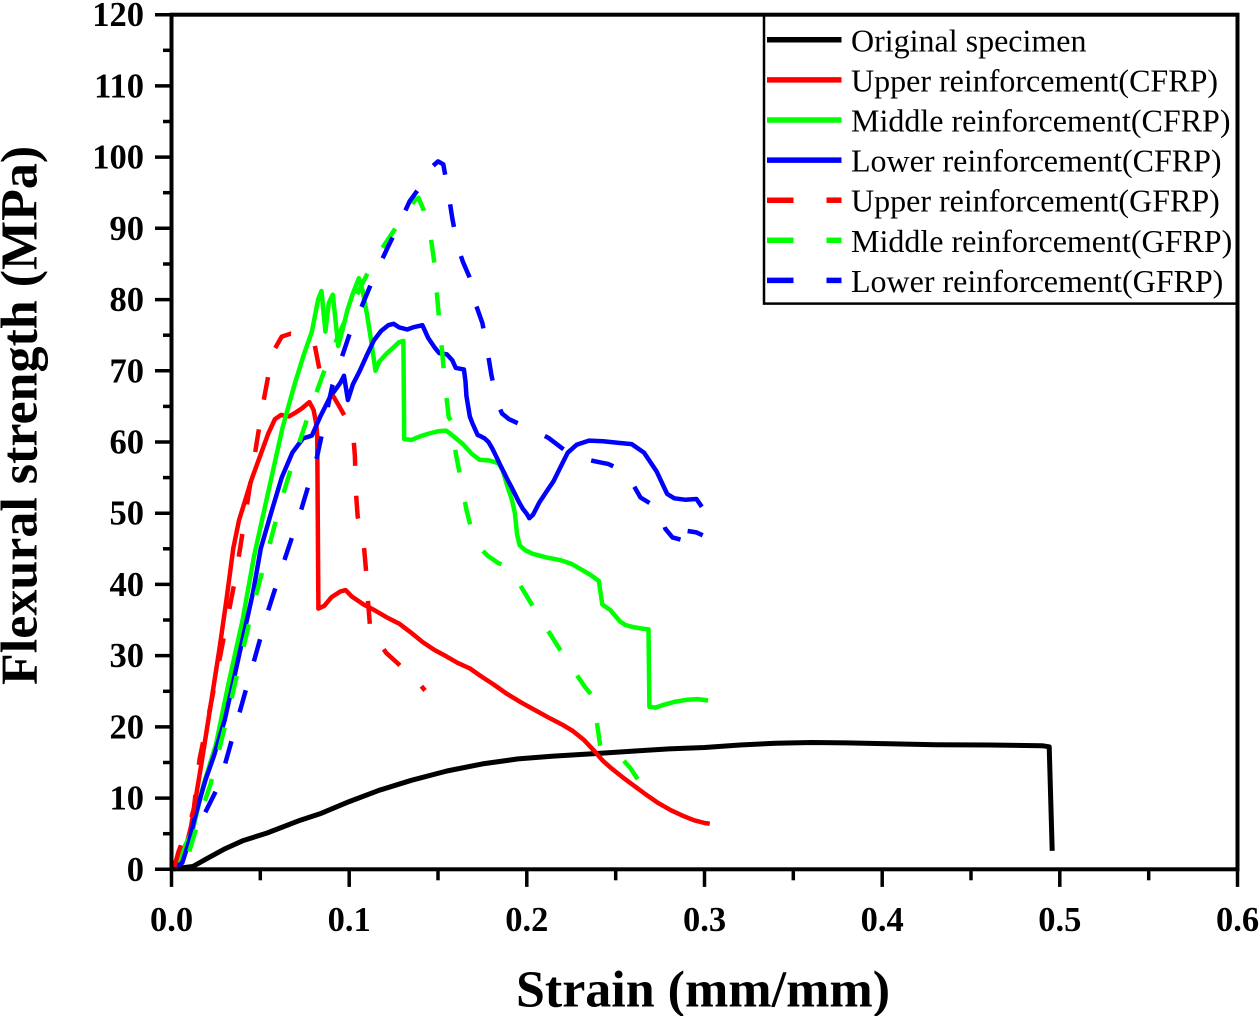  What do you see at coordinates (127, 585) in the screenshot?
I see `svg-text: 40` at bounding box center [127, 585].